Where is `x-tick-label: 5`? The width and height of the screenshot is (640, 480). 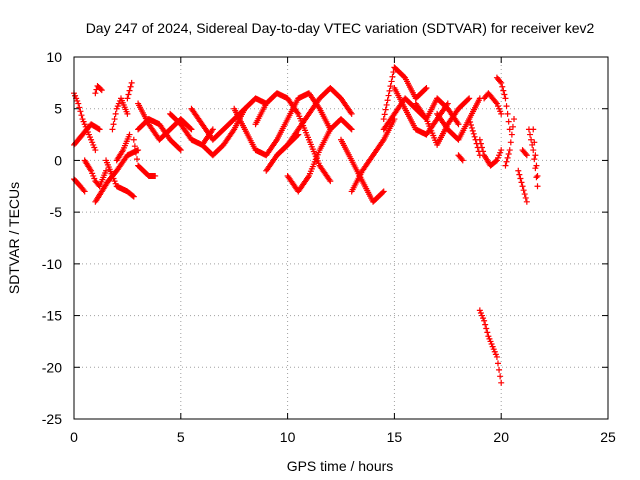 x-tick-label: 5 is located at coordinates (181, 437).